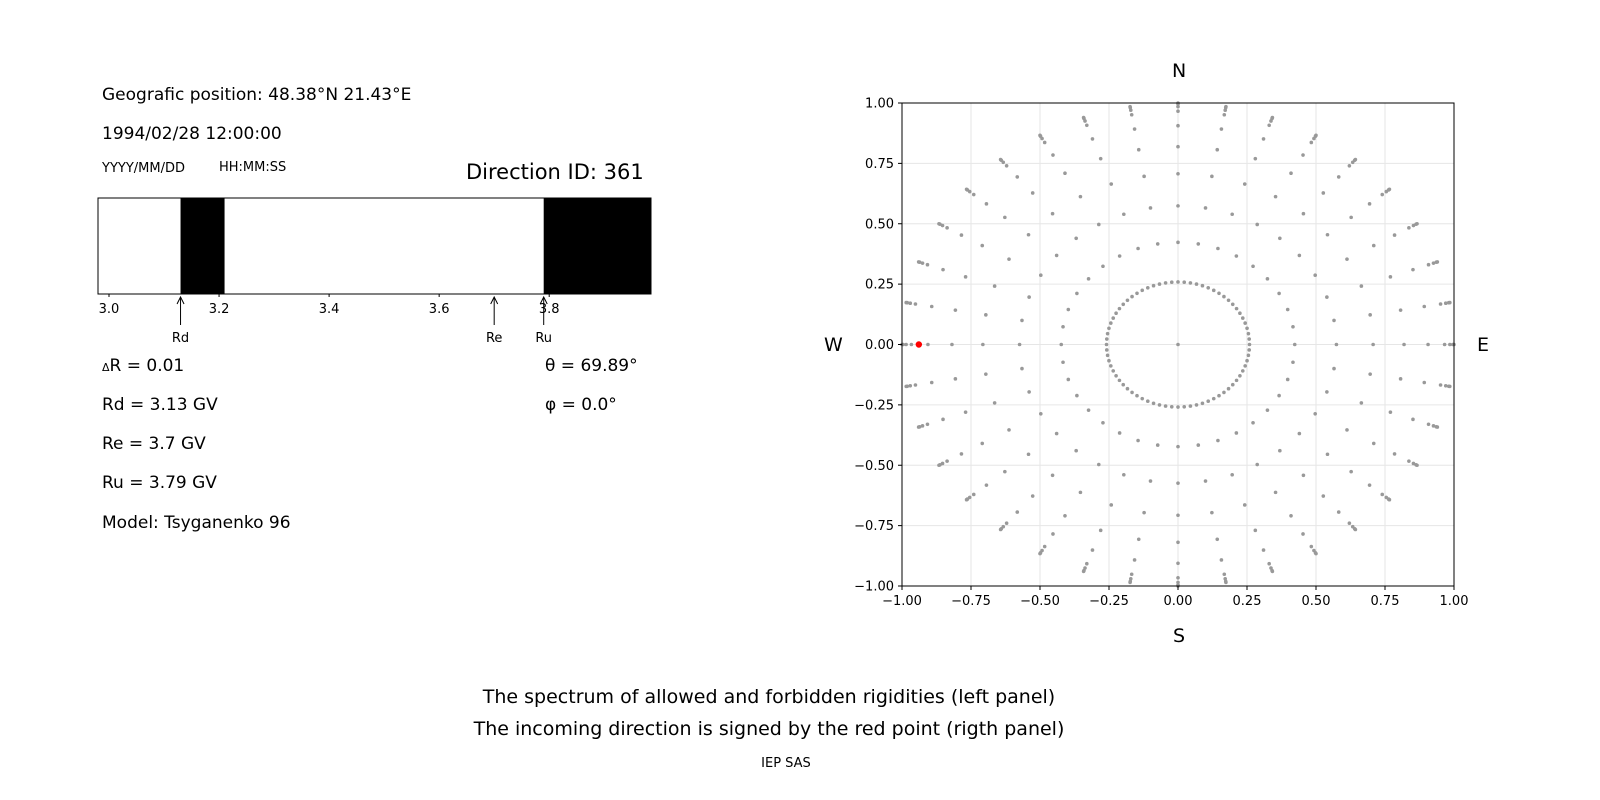 This screenshot has width=1600, height=800. I want to click on rigidity-spectrum-chart: 3.0 3.2 3.4 3.6 3.8 Rd Re Ru, so click(374, 271).